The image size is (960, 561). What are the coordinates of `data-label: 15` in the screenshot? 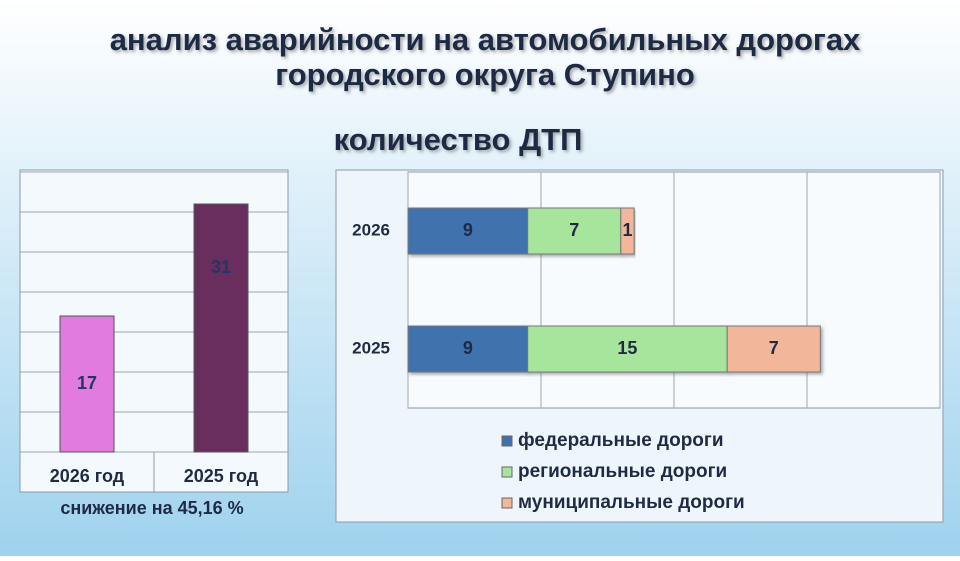 It's located at (627, 348).